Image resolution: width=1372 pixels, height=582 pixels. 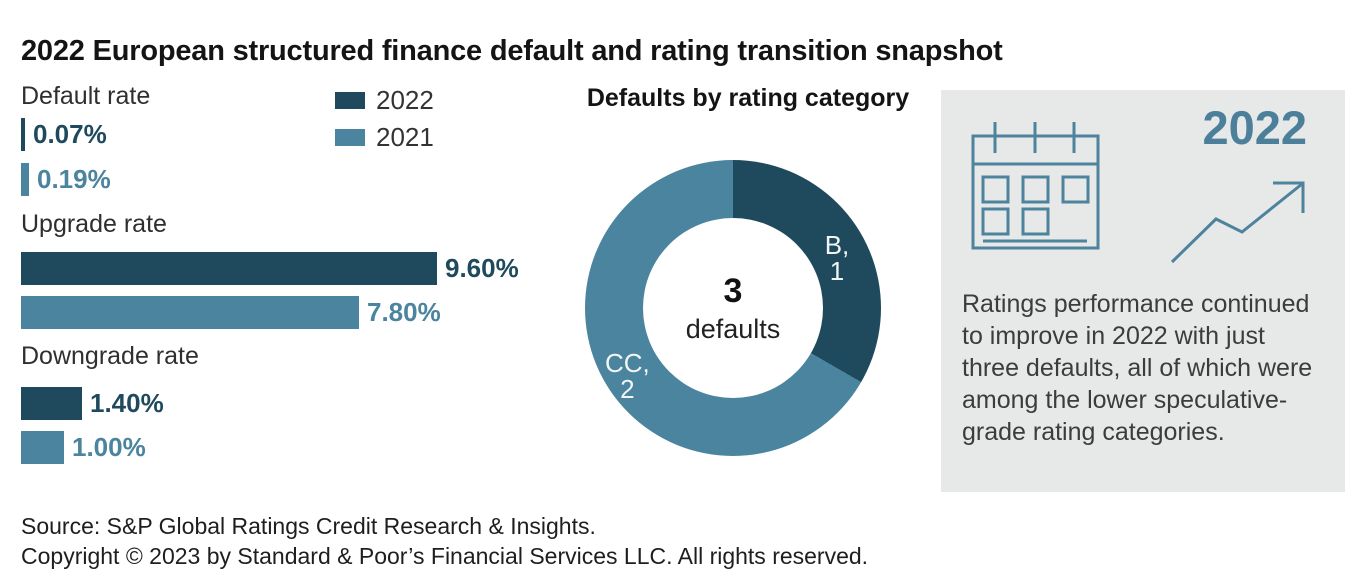 What do you see at coordinates (127, 403) in the screenshot?
I see `bar-value-label: 1.40%` at bounding box center [127, 403].